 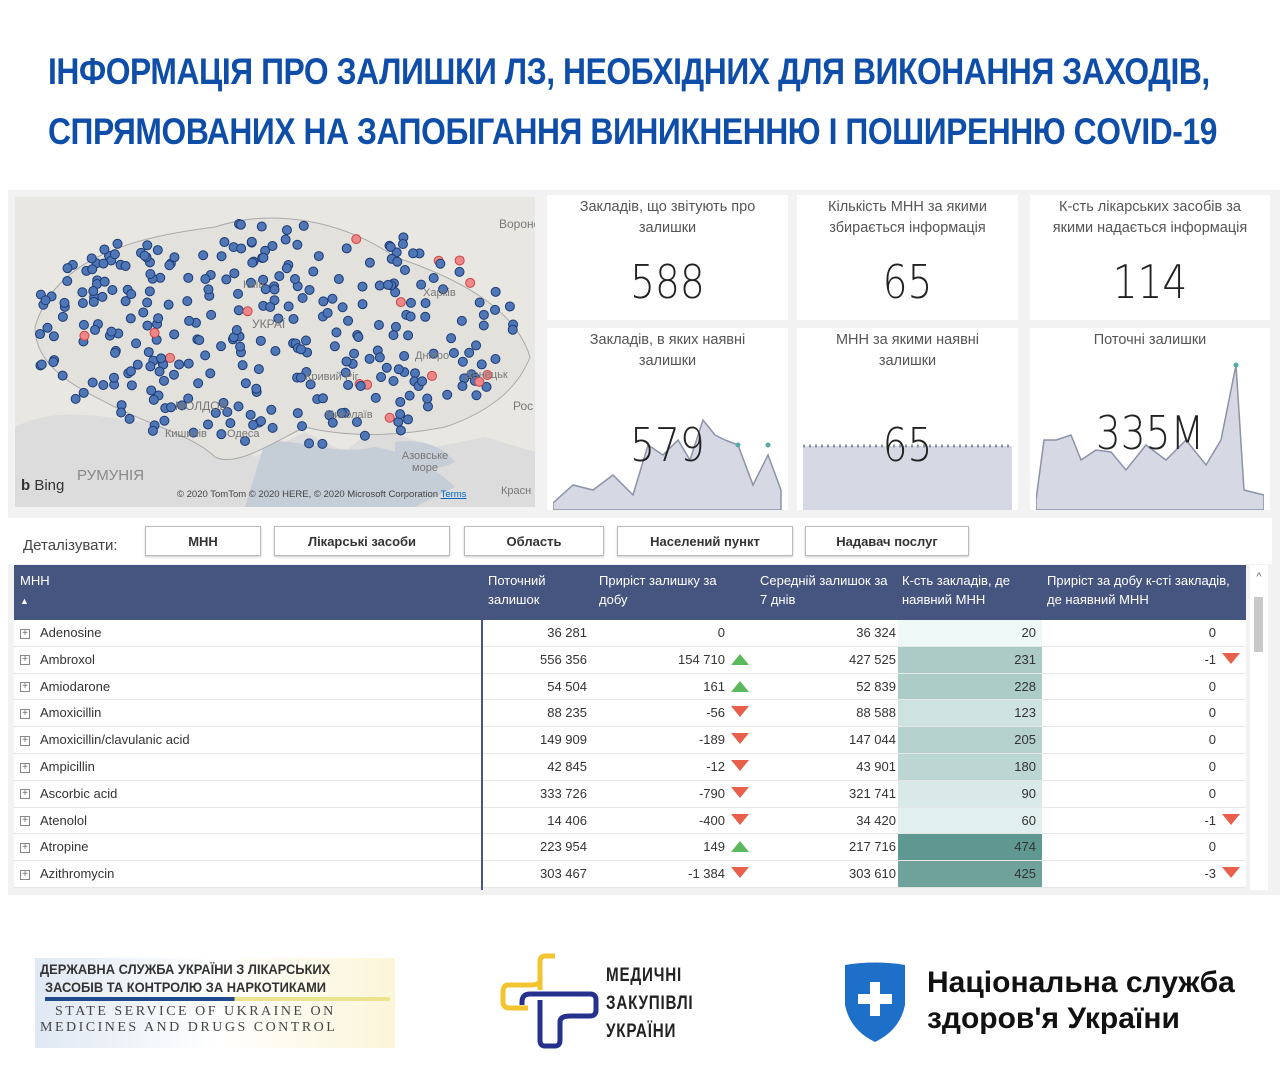 I want to click on table-row: + Amoxicillin 88 235 -56 88 588 123 0, so click(x=630, y=714).